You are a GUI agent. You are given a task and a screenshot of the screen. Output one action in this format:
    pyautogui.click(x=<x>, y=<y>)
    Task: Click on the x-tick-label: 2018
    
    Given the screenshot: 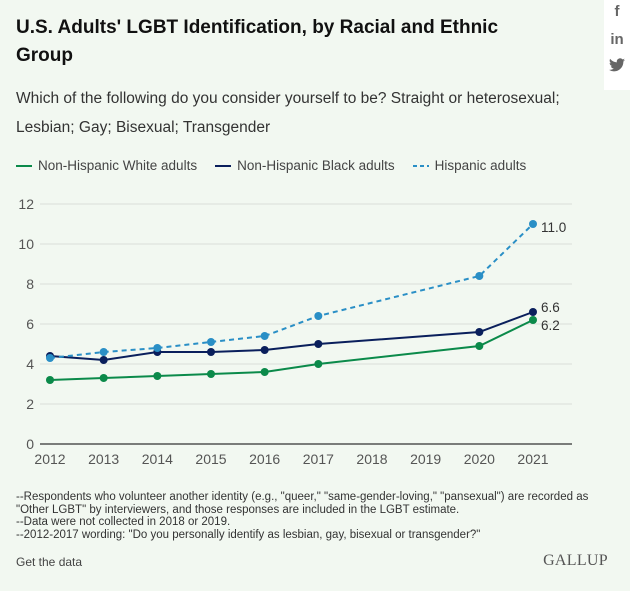 What is the action you would take?
    pyautogui.click(x=371, y=459)
    